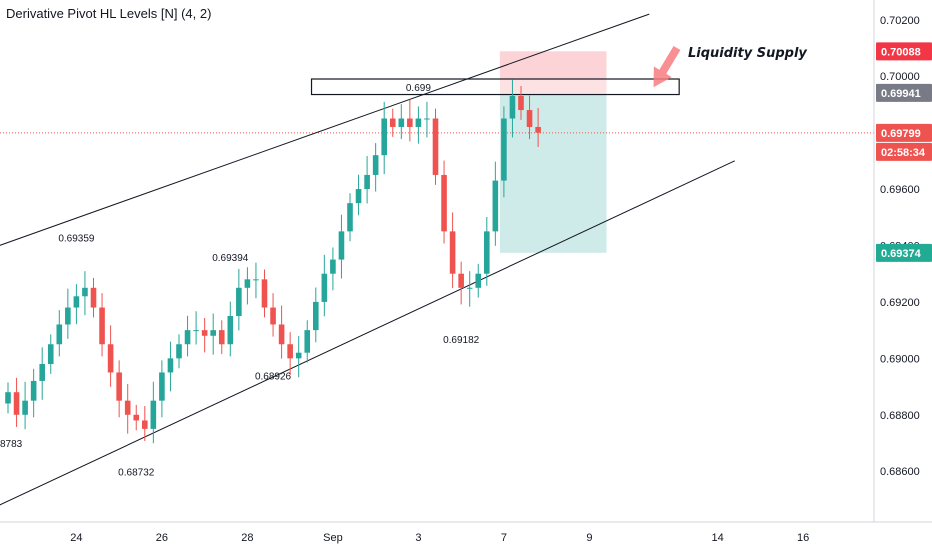 The height and width of the screenshot is (550, 932). I want to click on time-tick-label: 26, so click(162, 538).